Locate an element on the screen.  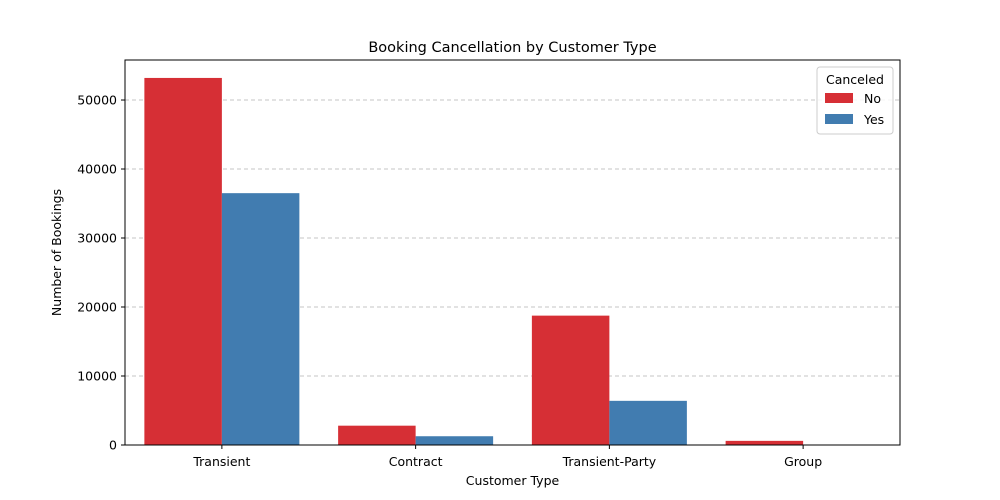
y-tick-label: 20000 is located at coordinates (97, 307).